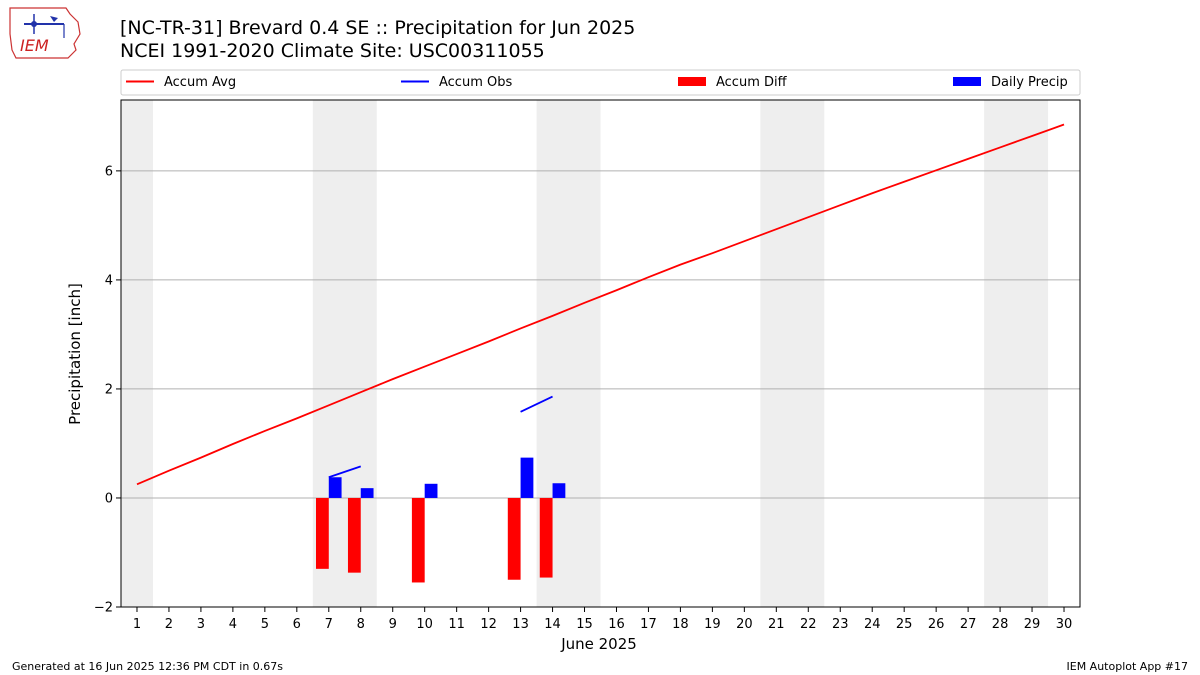 Image resolution: width=1200 pixels, height=675 pixels. Describe the element at coordinates (332, 51) in the screenshot. I see `chart-subtitle: NCEI 1991-2020 Climate Site: USC00311055` at that location.